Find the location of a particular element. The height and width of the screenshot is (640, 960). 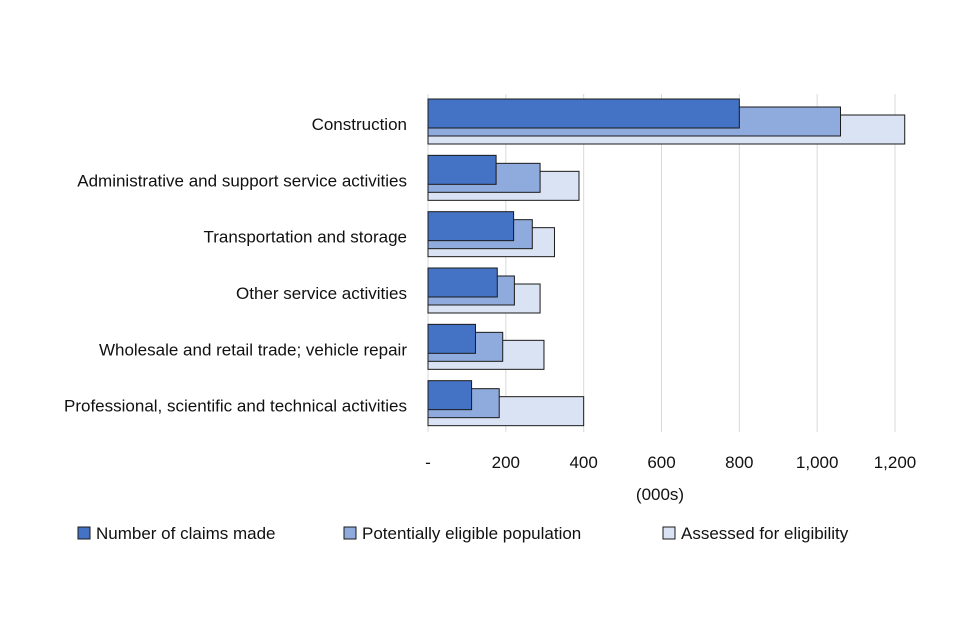

x-axis-title: (000s) is located at coordinates (660, 494).